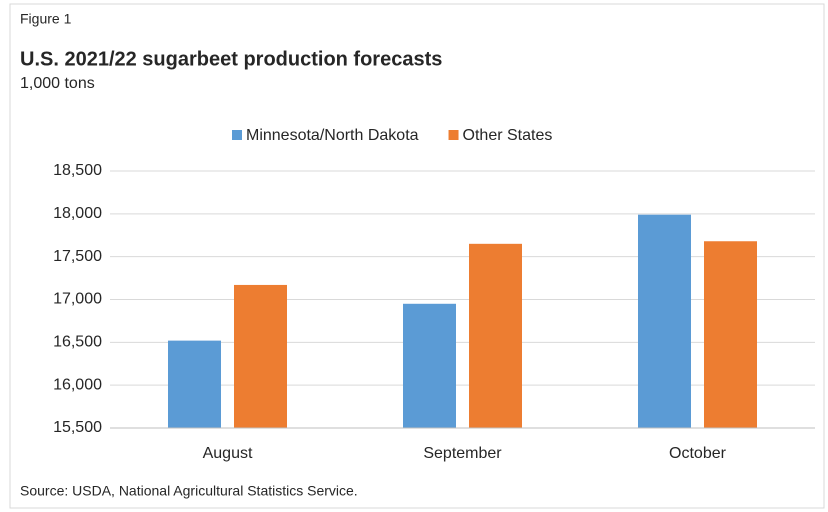 The image size is (828, 512). What do you see at coordinates (77, 256) in the screenshot?
I see `y-tick-label: 17,500` at bounding box center [77, 256].